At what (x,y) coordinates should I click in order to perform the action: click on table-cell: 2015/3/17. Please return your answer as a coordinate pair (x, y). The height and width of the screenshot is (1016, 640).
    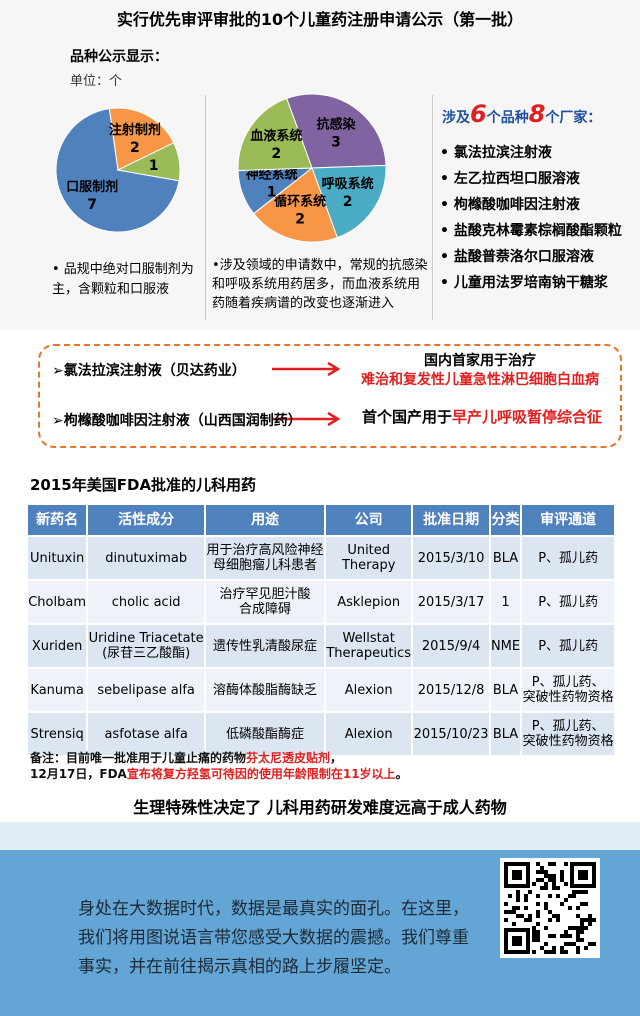
    Looking at the image, I should click on (451, 602).